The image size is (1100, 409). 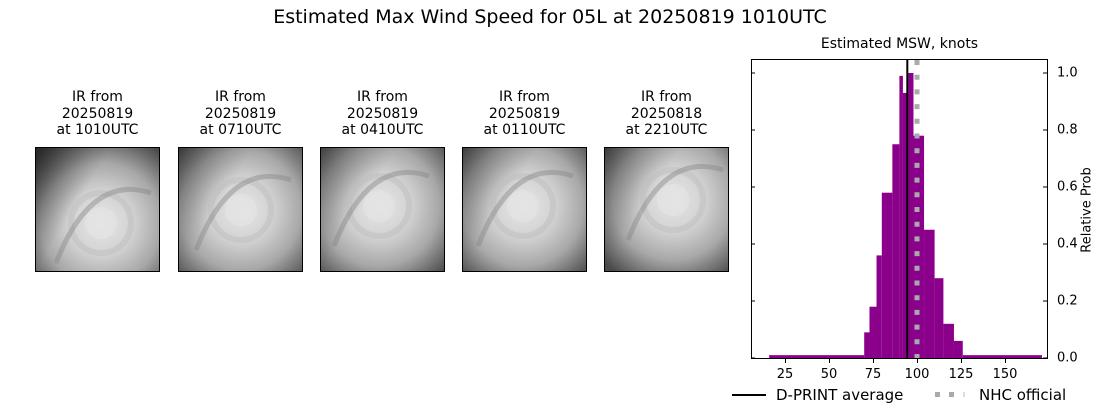 I want to click on ir-panel-3: IR from 20250819 at 0410UTC, so click(x=382, y=180).